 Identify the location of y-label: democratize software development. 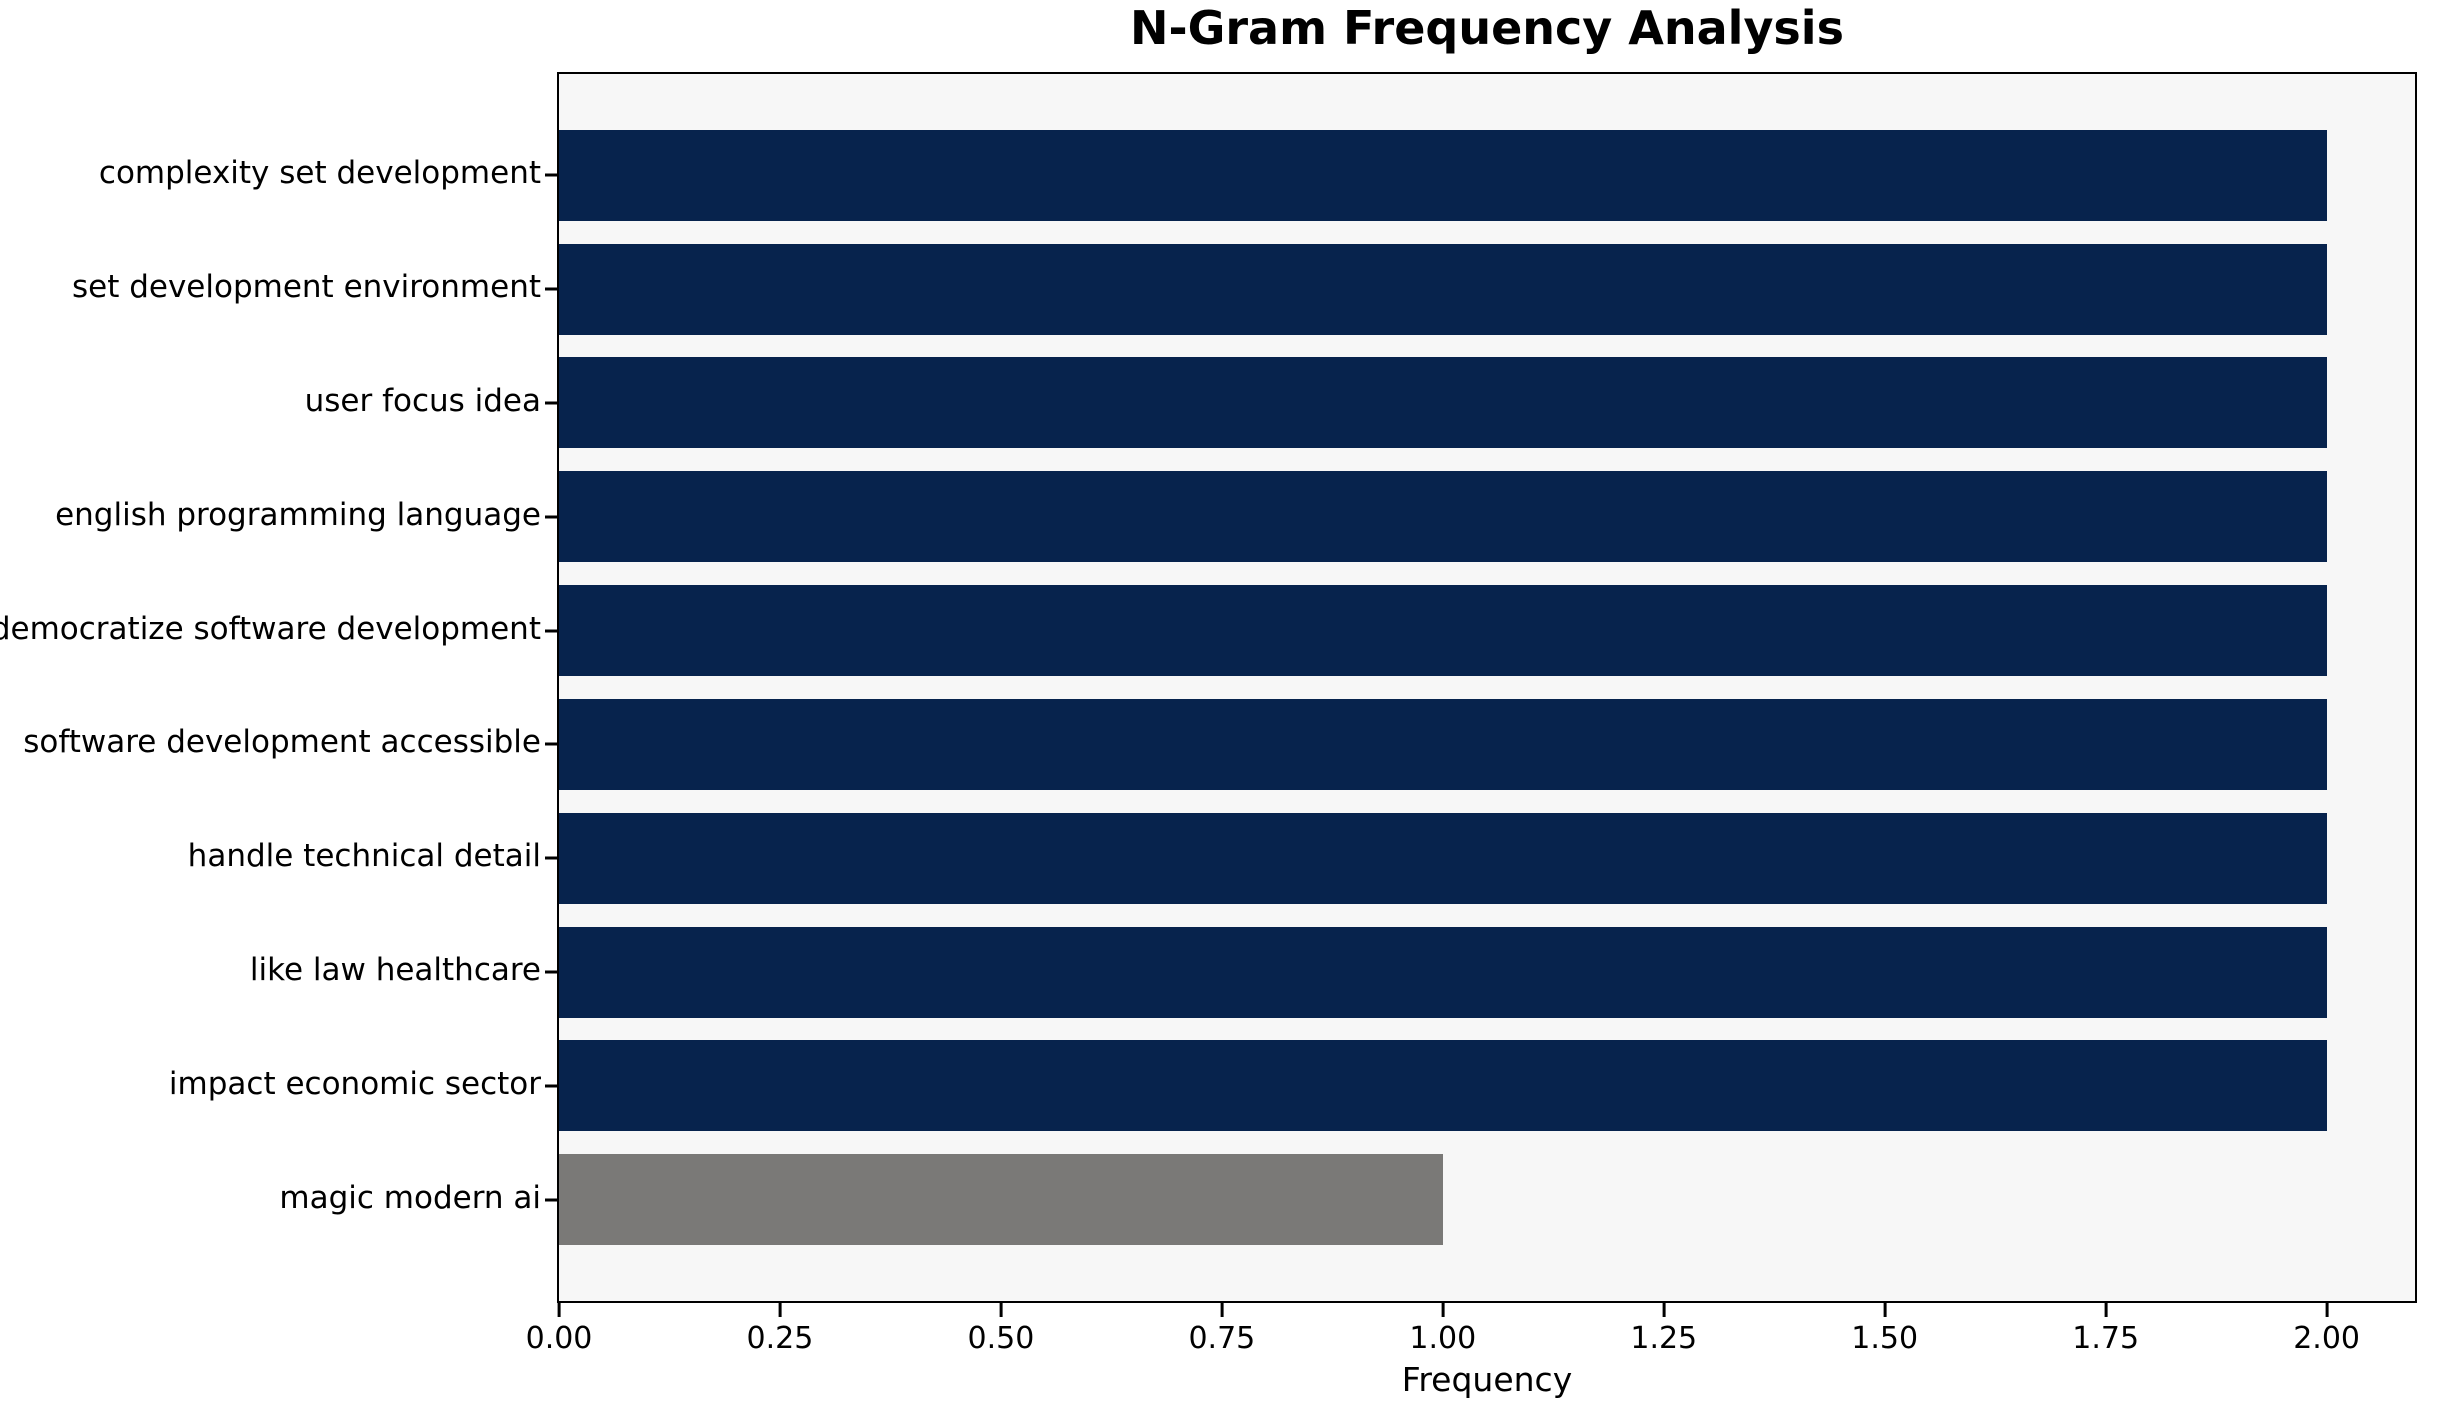
(270, 628).